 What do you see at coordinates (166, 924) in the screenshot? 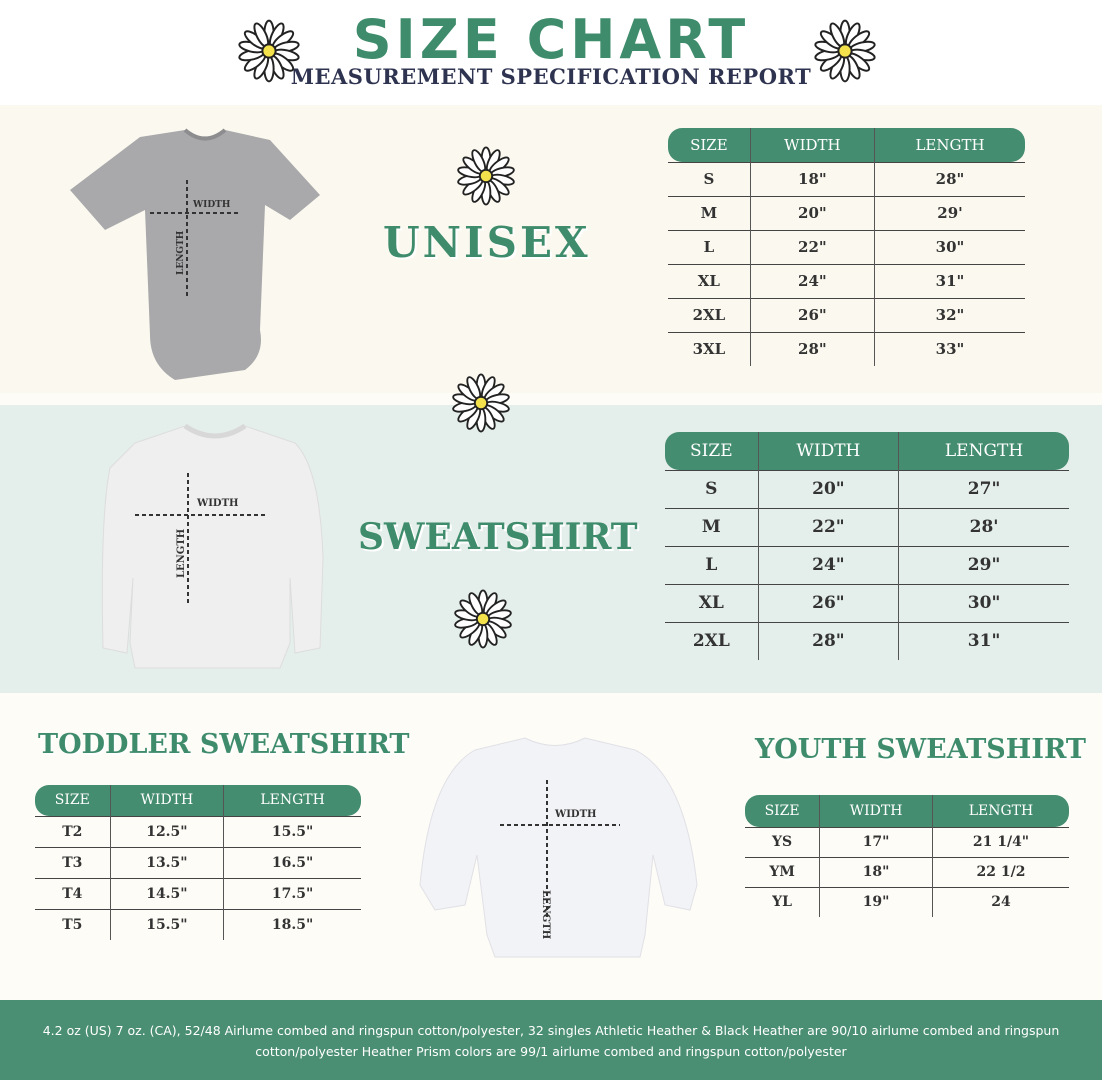
I see `table-cell-width: 15.5"` at bounding box center [166, 924].